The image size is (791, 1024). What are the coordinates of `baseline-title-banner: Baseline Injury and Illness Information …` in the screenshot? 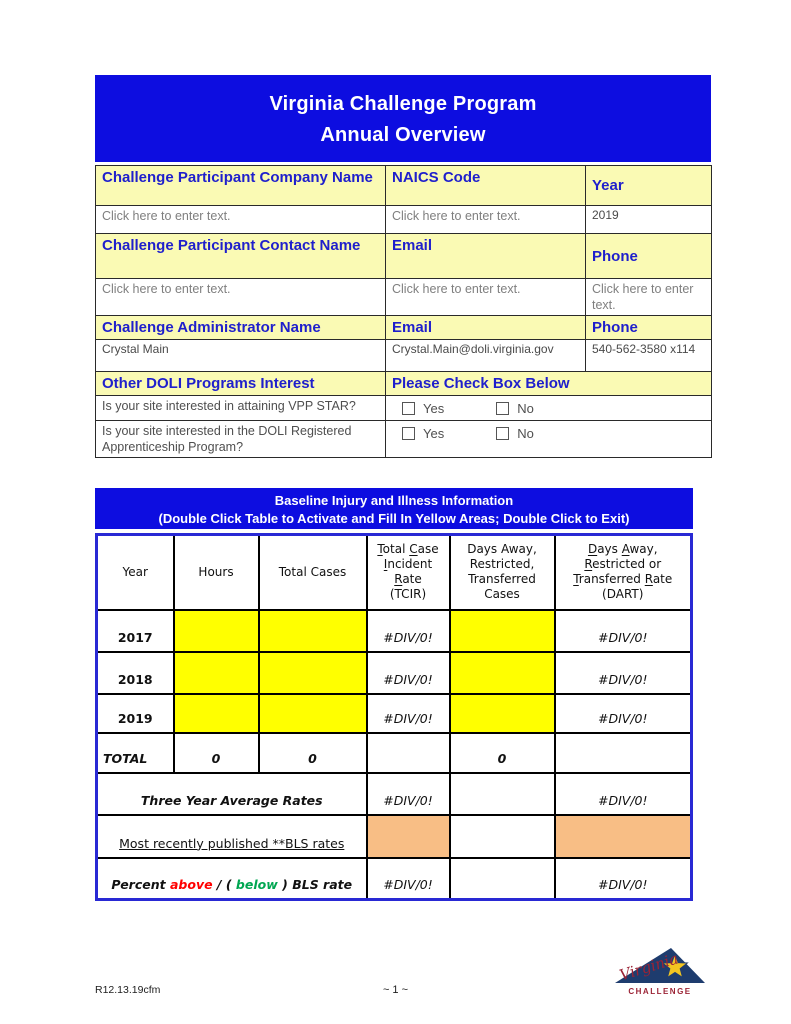 It's located at (394, 508).